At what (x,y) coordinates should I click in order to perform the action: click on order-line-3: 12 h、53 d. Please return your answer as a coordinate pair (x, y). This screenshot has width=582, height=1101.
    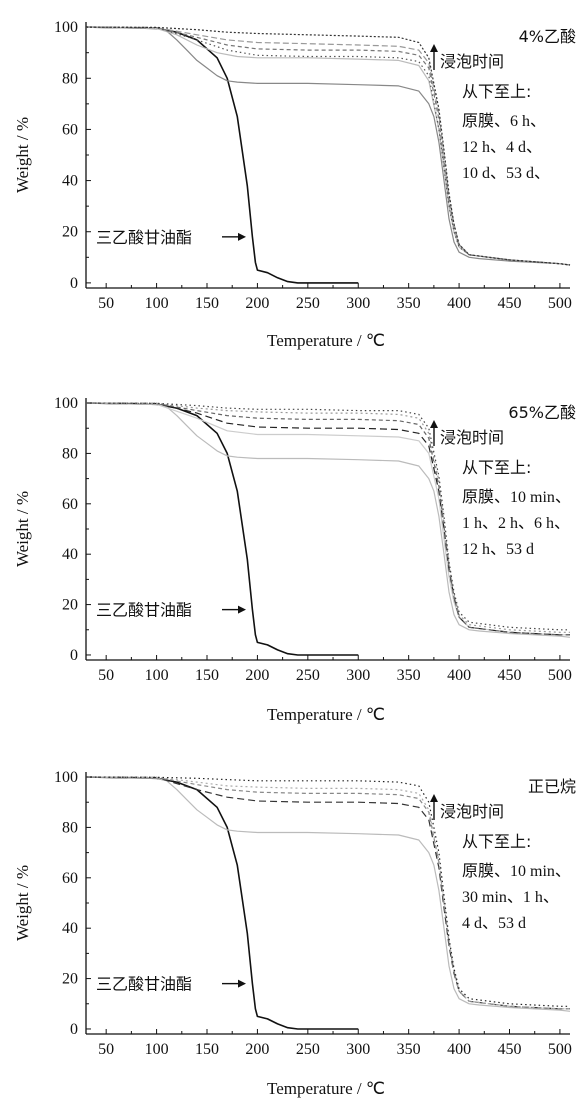
    Looking at the image, I should click on (498, 549).